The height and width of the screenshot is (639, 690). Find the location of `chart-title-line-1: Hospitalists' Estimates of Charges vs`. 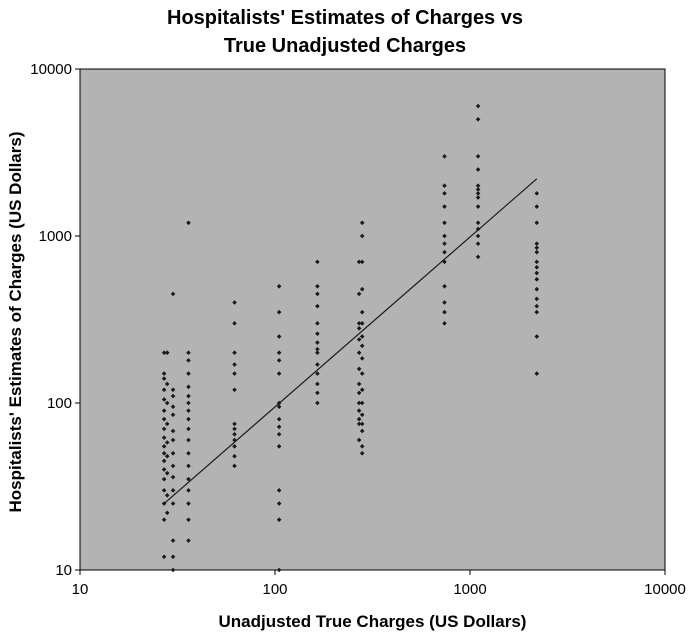

chart-title-line-1: Hospitalists' Estimates of Charges vs is located at coordinates (345, 18).